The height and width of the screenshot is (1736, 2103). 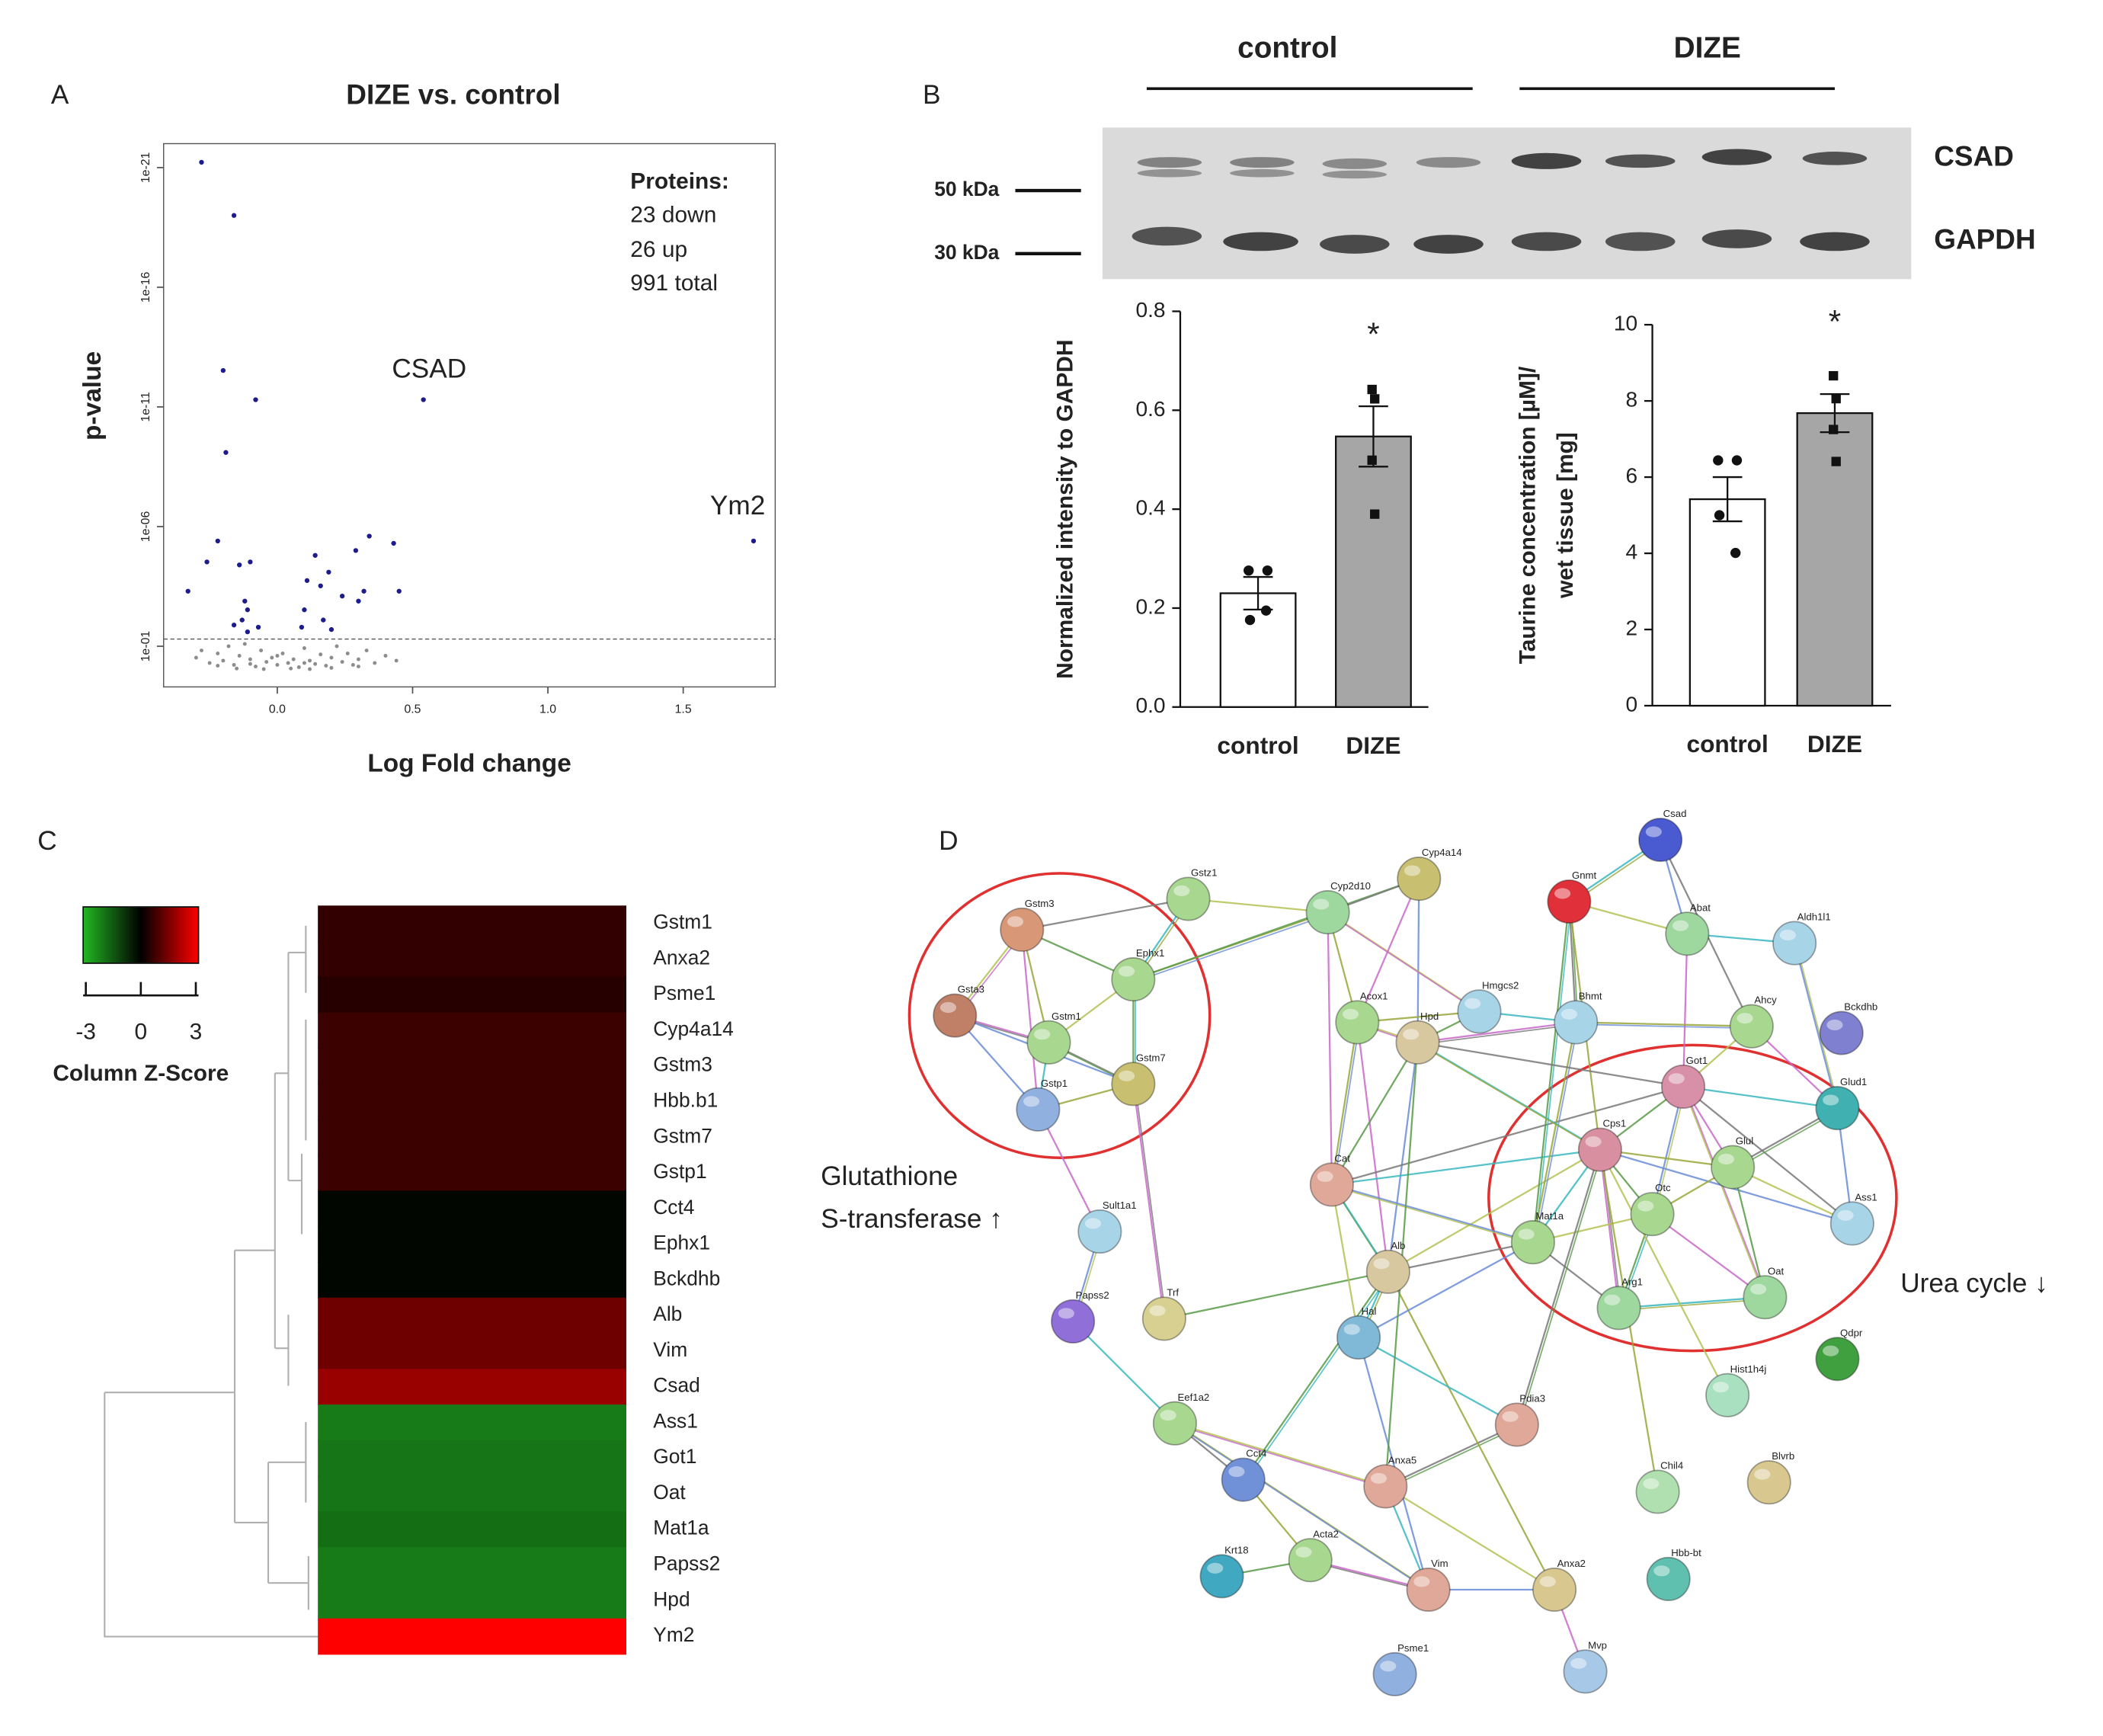 I want to click on color-key-label: Column Z-Score, so click(x=141, y=1073).